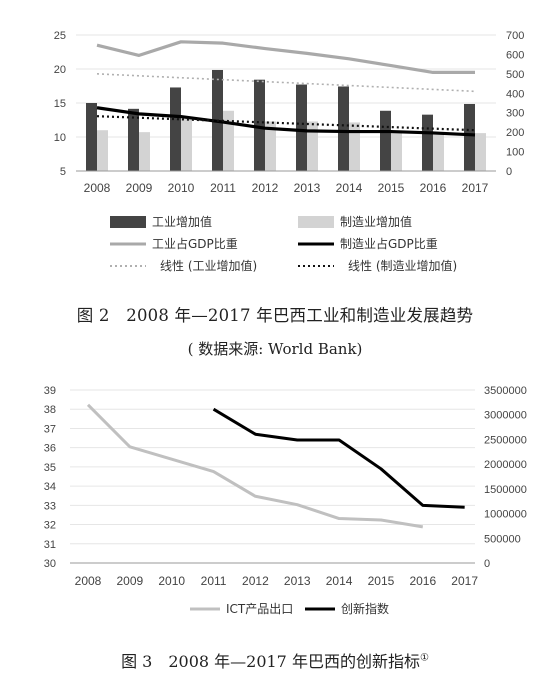 Image resolution: width=550 pixels, height=679 pixels. I want to click on chart2-legend: ICT产品出口 创新指数, so click(289, 608).